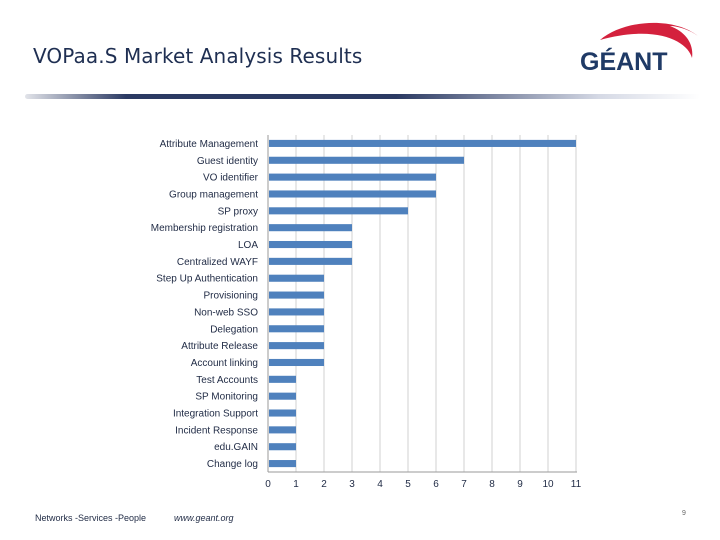 The width and height of the screenshot is (720, 540). Describe the element at coordinates (248, 245) in the screenshot. I see `category-label: LOA` at that location.